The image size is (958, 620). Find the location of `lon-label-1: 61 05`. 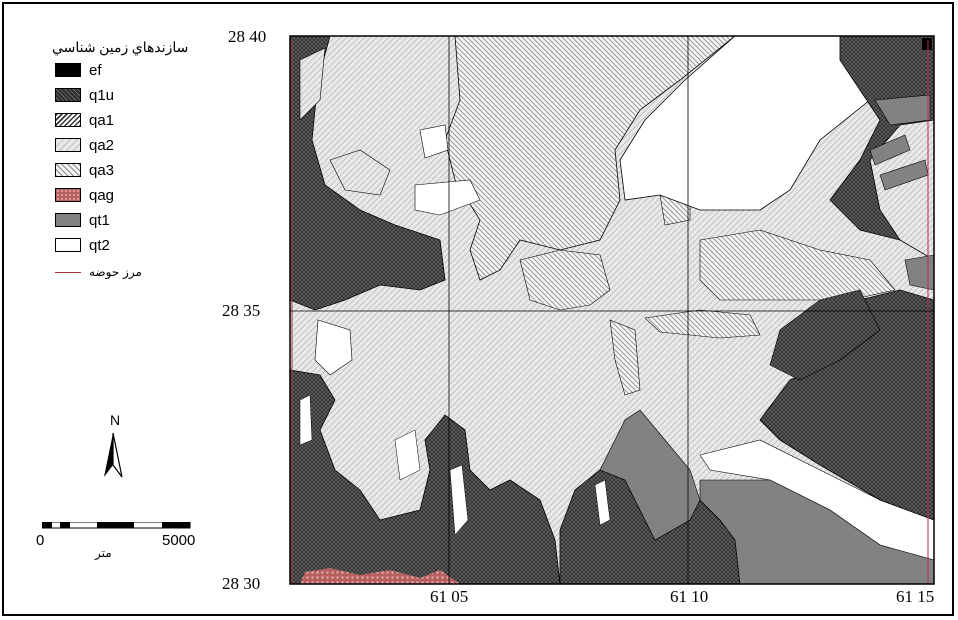

lon-label-1: 61 05 is located at coordinates (449, 596).